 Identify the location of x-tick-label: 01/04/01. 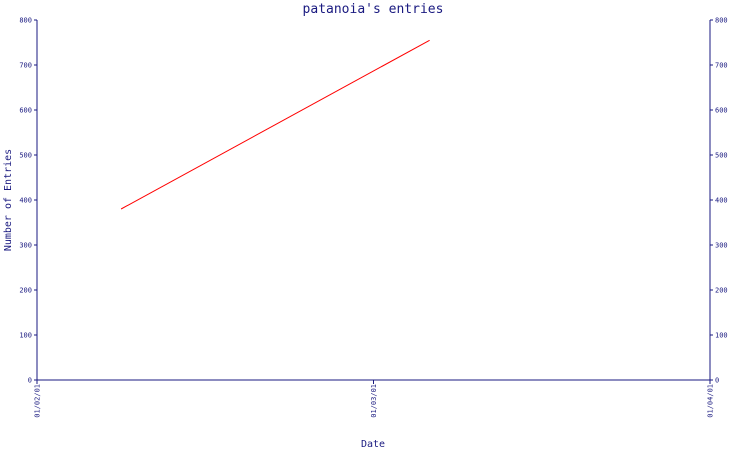
(711, 401).